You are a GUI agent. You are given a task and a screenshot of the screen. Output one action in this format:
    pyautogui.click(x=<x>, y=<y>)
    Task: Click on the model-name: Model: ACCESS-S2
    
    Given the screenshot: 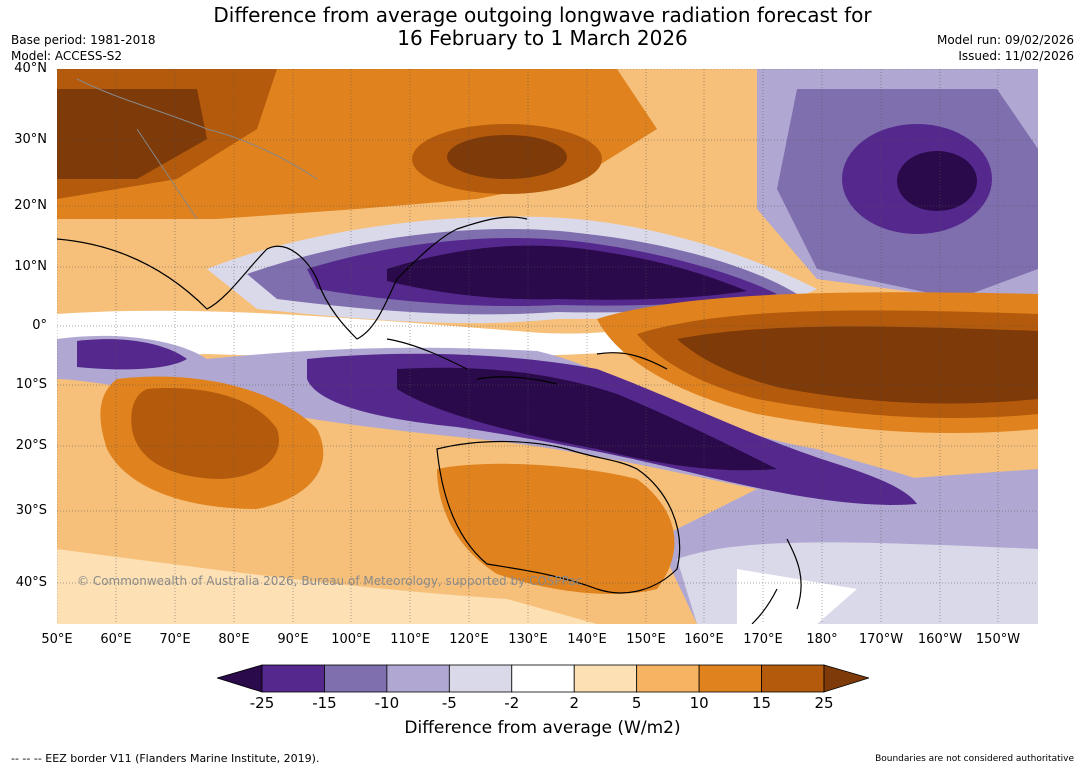 What is the action you would take?
    pyautogui.click(x=67, y=56)
    